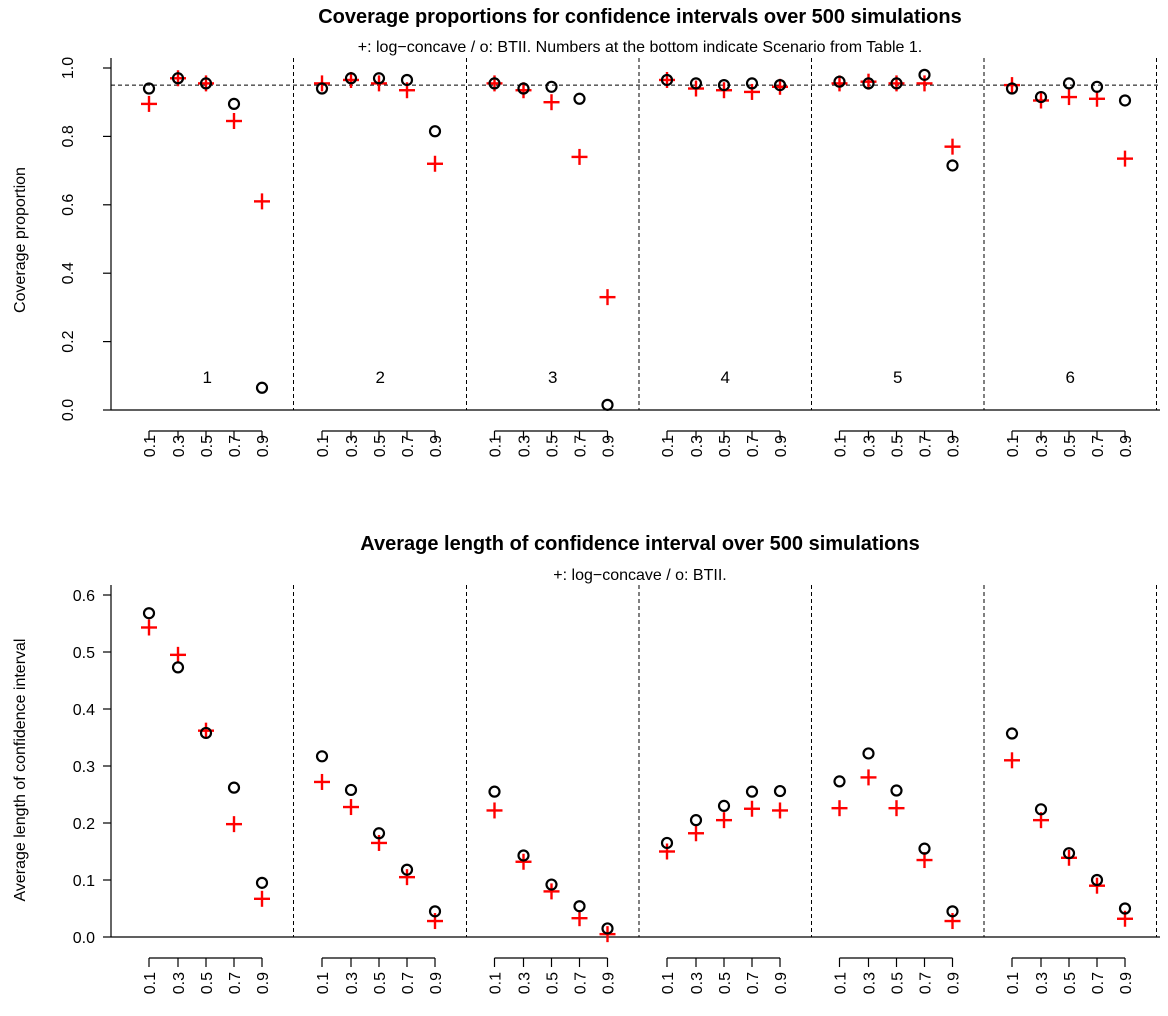  Describe the element at coordinates (1070, 377) in the screenshot. I see `top-scenario-label: 6` at that location.